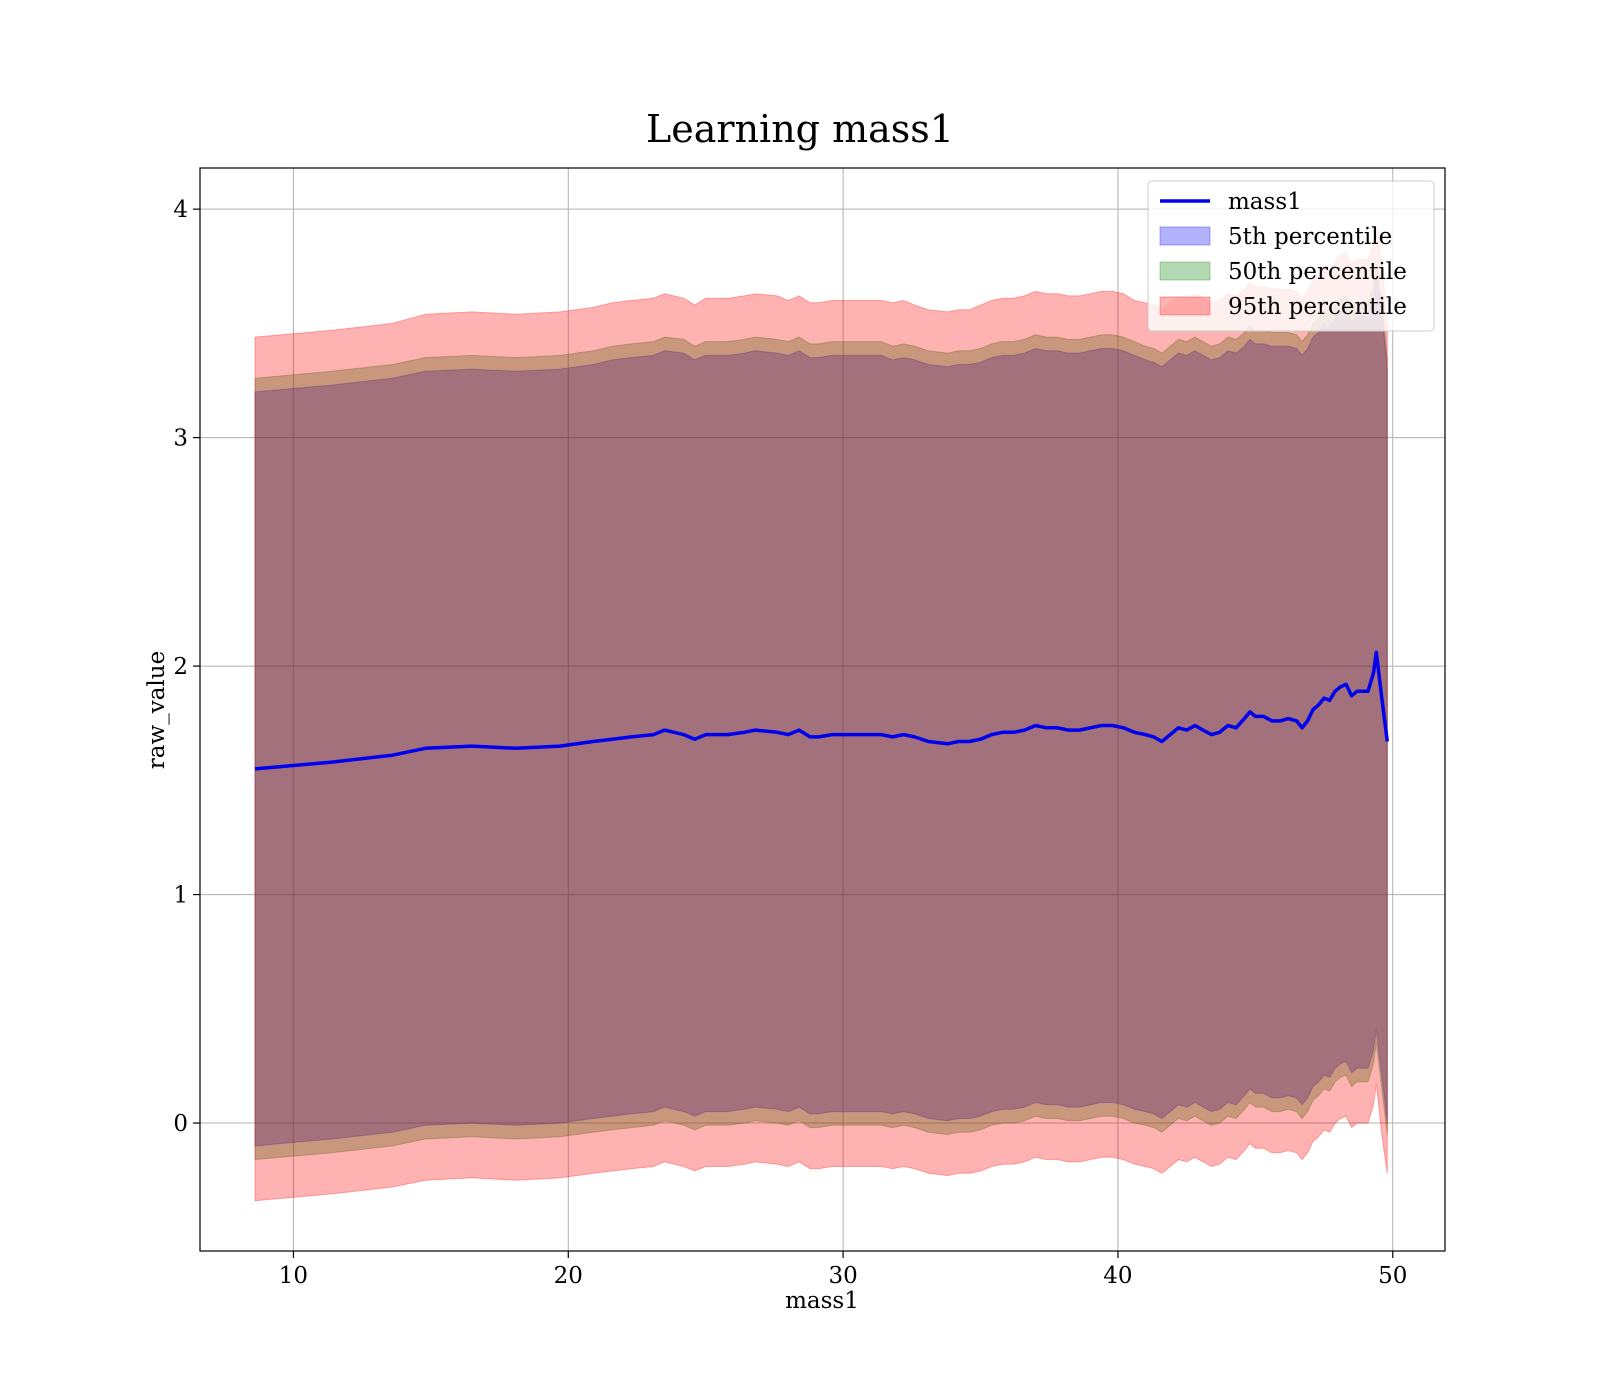 This screenshot has height=1400, width=1600. I want to click on chart-title: Learning mass1, so click(800, 129).